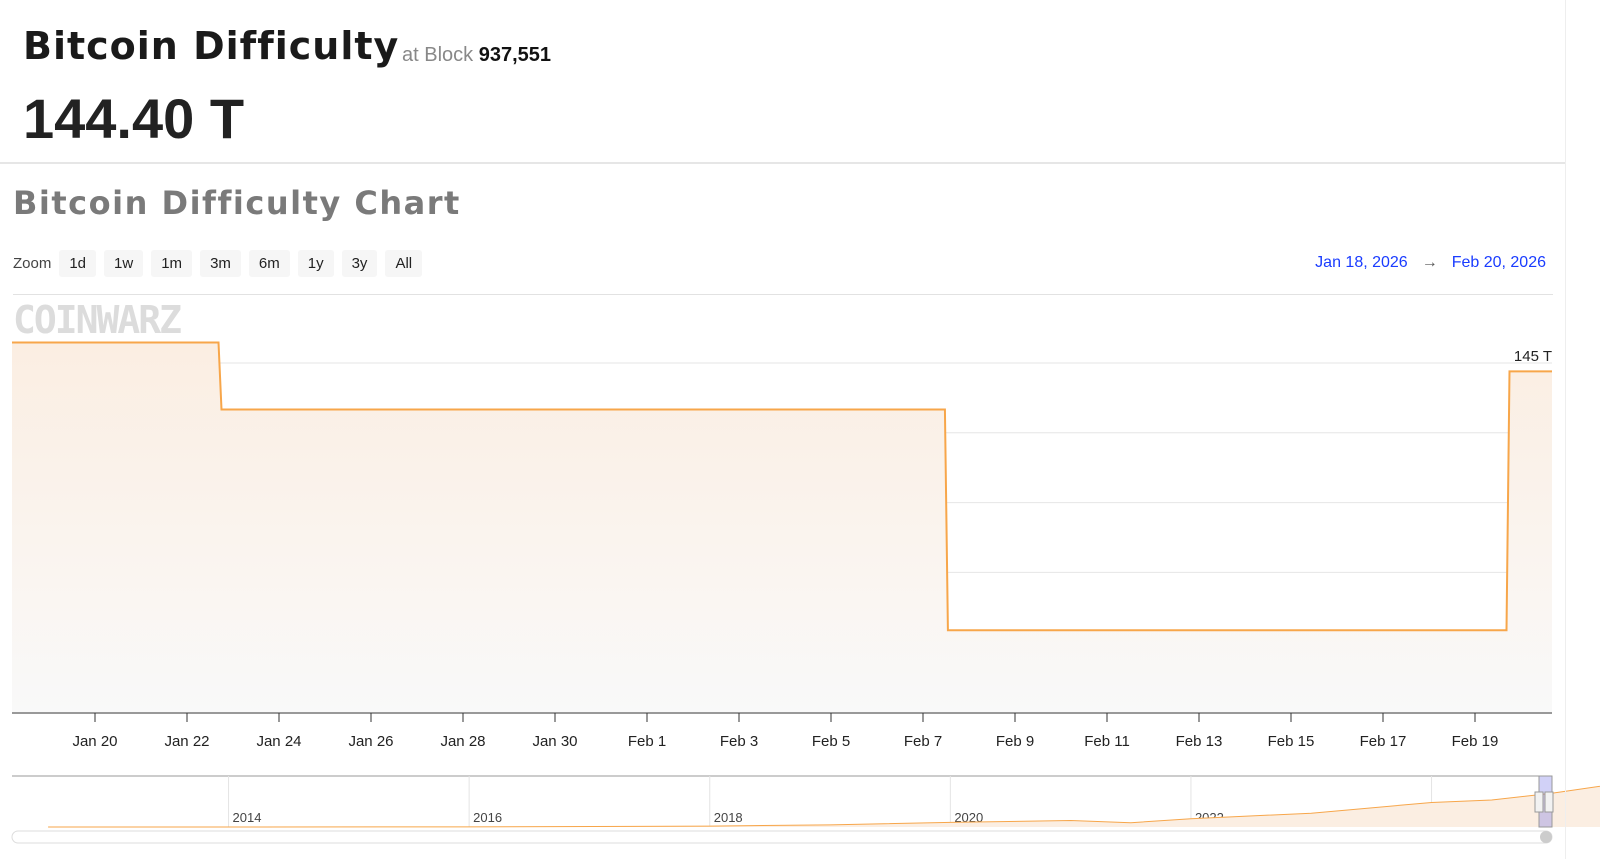  Describe the element at coordinates (1533, 356) in the screenshot. I see `y-tick-label: 145 T` at that location.